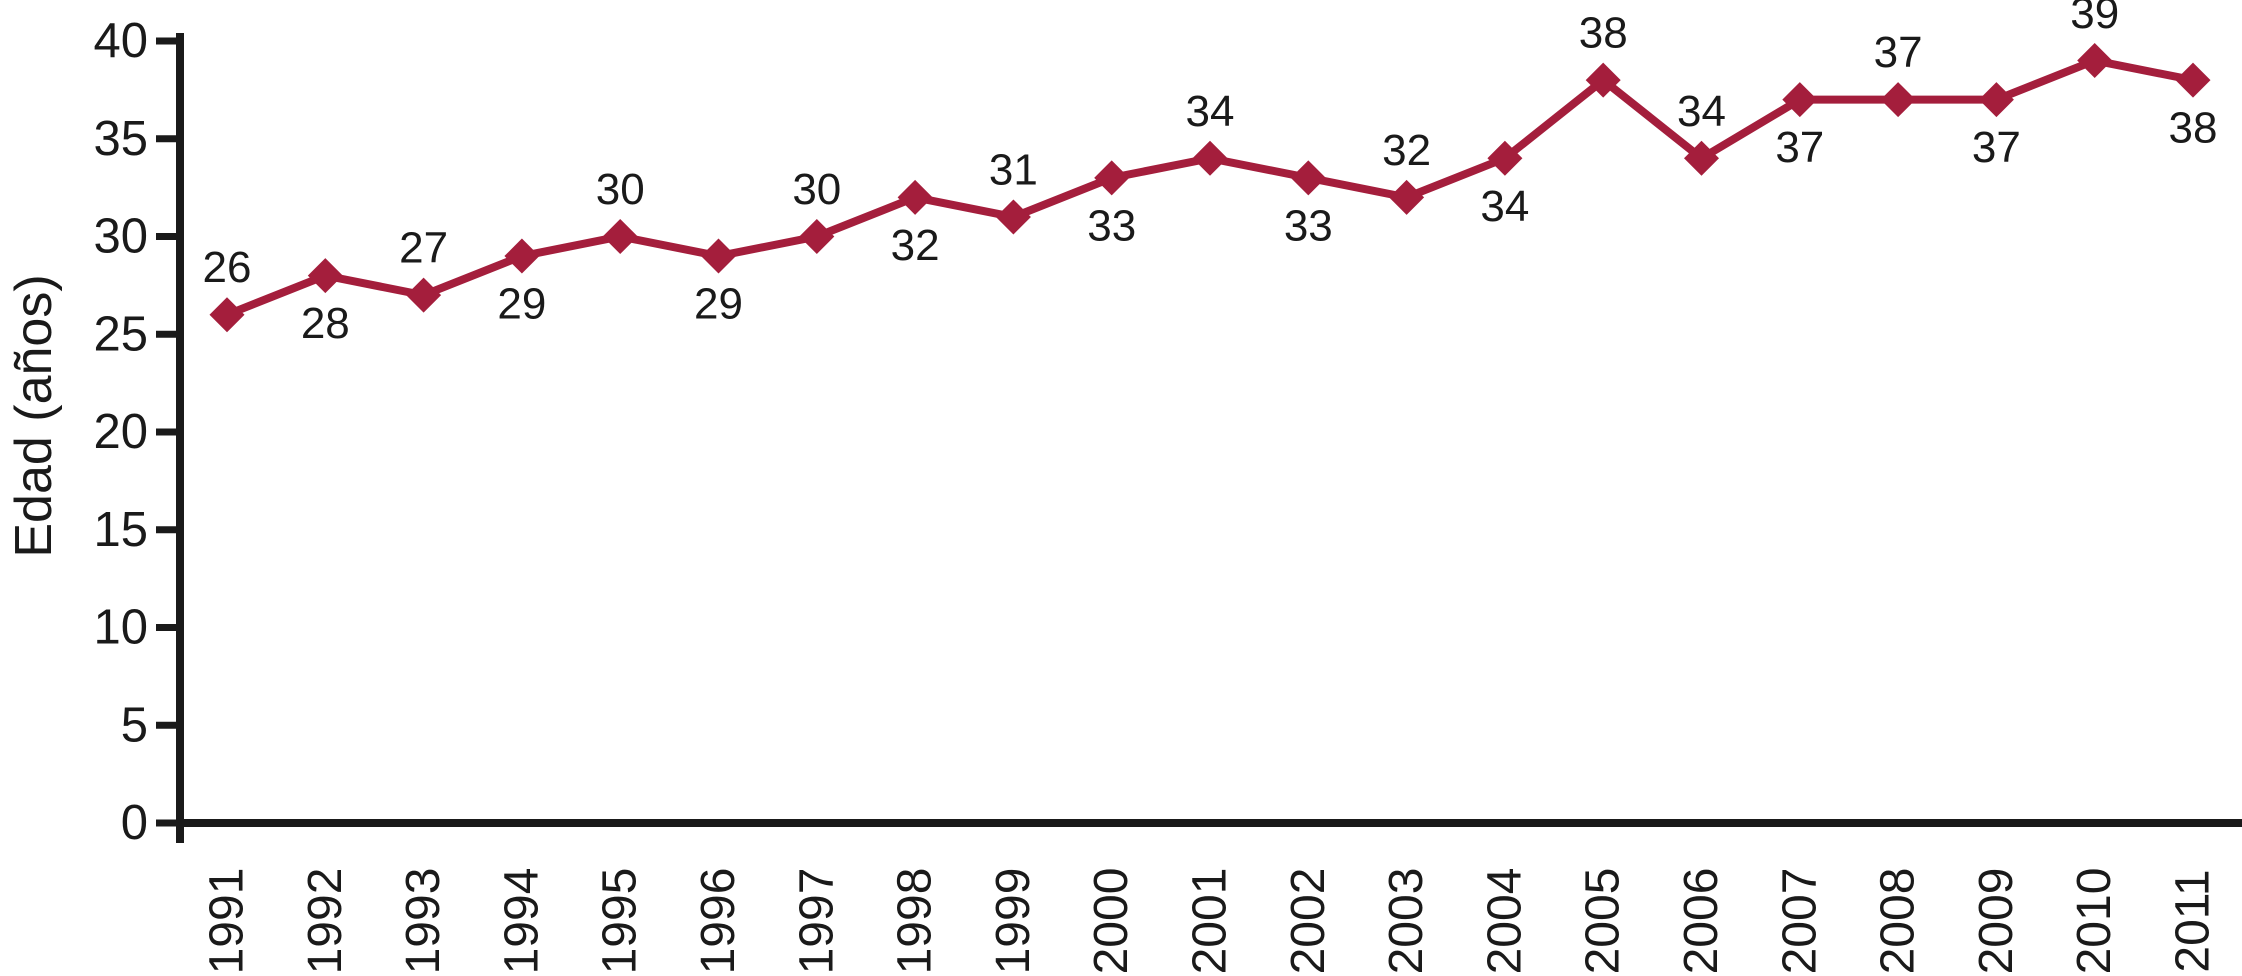 The height and width of the screenshot is (976, 2242). What do you see at coordinates (1701, 921) in the screenshot?
I see `x-tick-label: 2006` at bounding box center [1701, 921].